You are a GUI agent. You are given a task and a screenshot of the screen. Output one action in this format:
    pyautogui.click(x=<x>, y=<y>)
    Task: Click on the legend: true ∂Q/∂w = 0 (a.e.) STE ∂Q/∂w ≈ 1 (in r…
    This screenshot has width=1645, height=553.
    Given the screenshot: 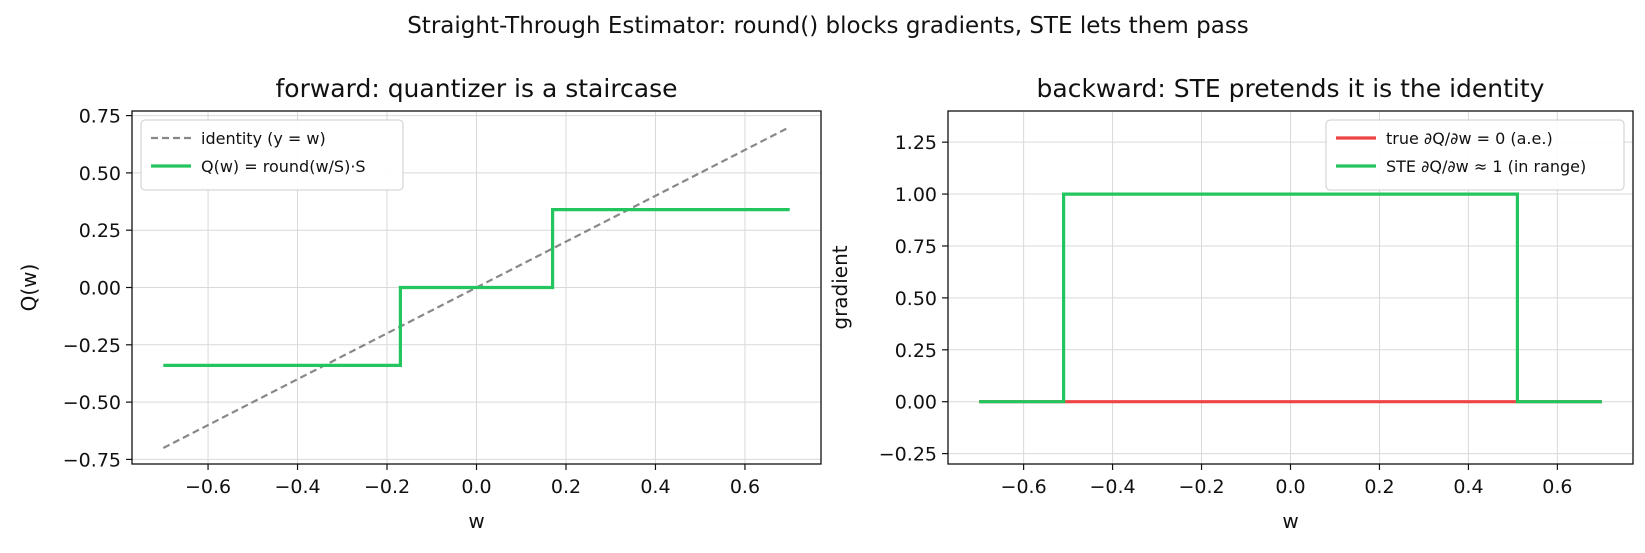 What is the action you would take?
    pyautogui.click(x=1475, y=155)
    